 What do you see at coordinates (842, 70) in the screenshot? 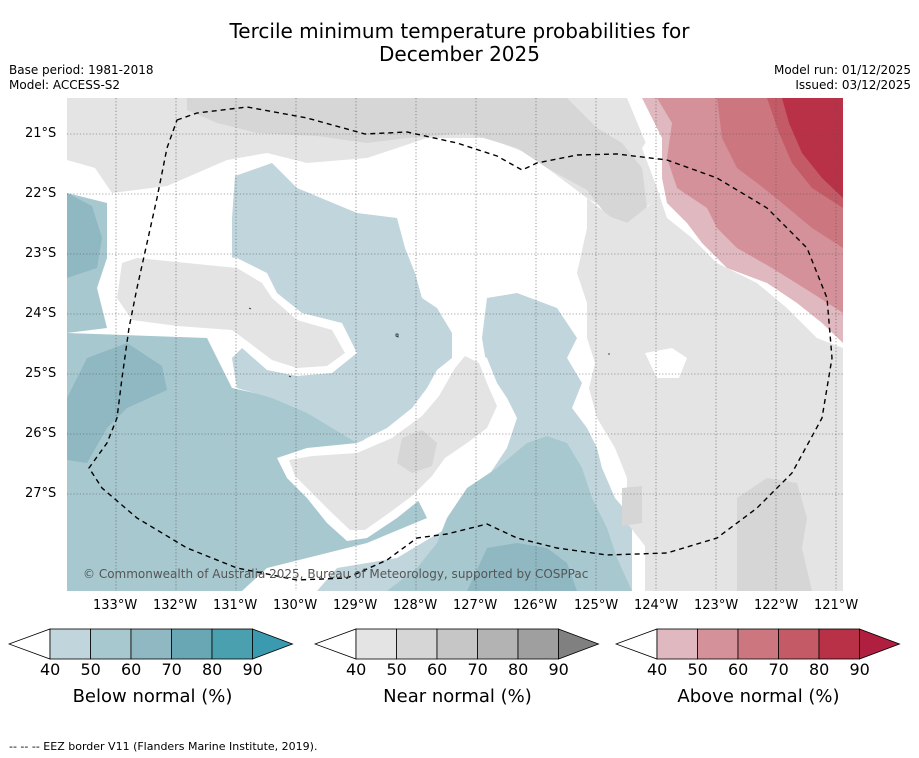
I see `model-run: Model run: 01/12/2025` at bounding box center [842, 70].